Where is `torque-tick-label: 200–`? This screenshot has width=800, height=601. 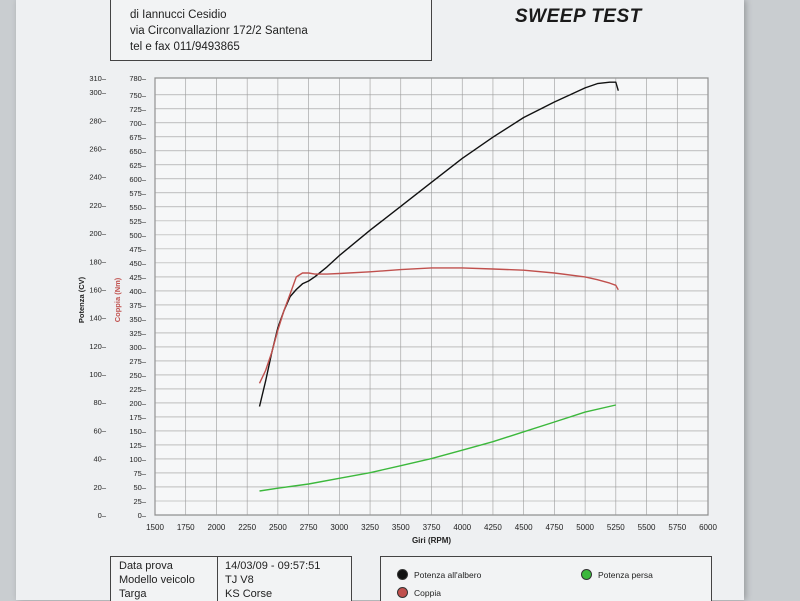 torque-tick-label: 200– is located at coordinates (138, 403).